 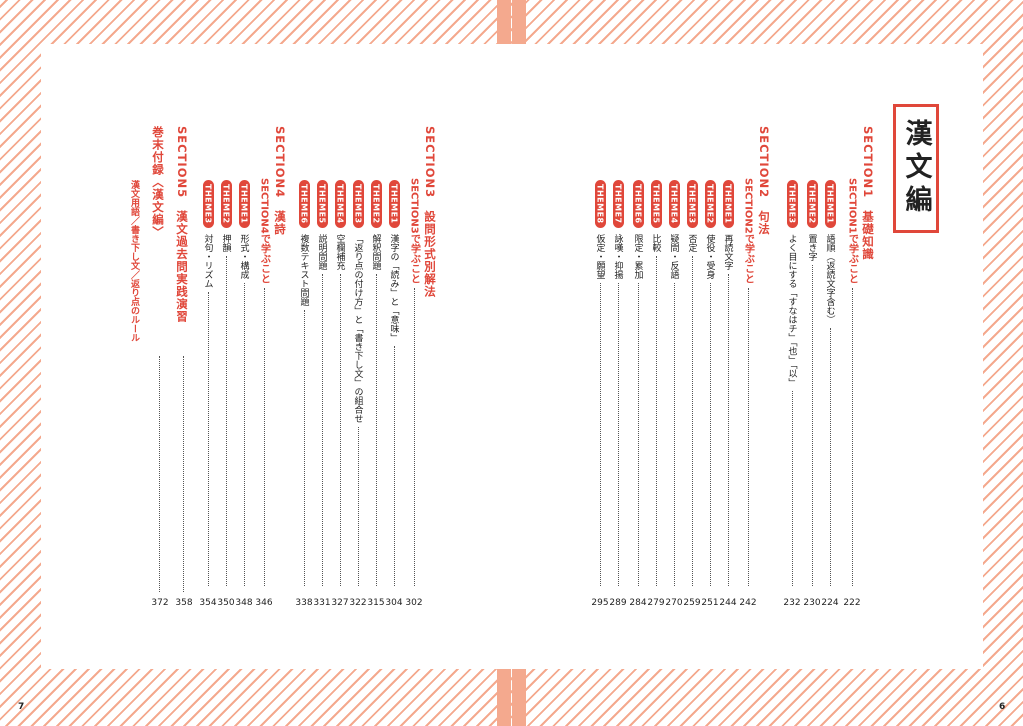 What do you see at coordinates (414, 384) in the screenshot?
I see `toc-sub: SECTION3で学ぶこと` at bounding box center [414, 384].